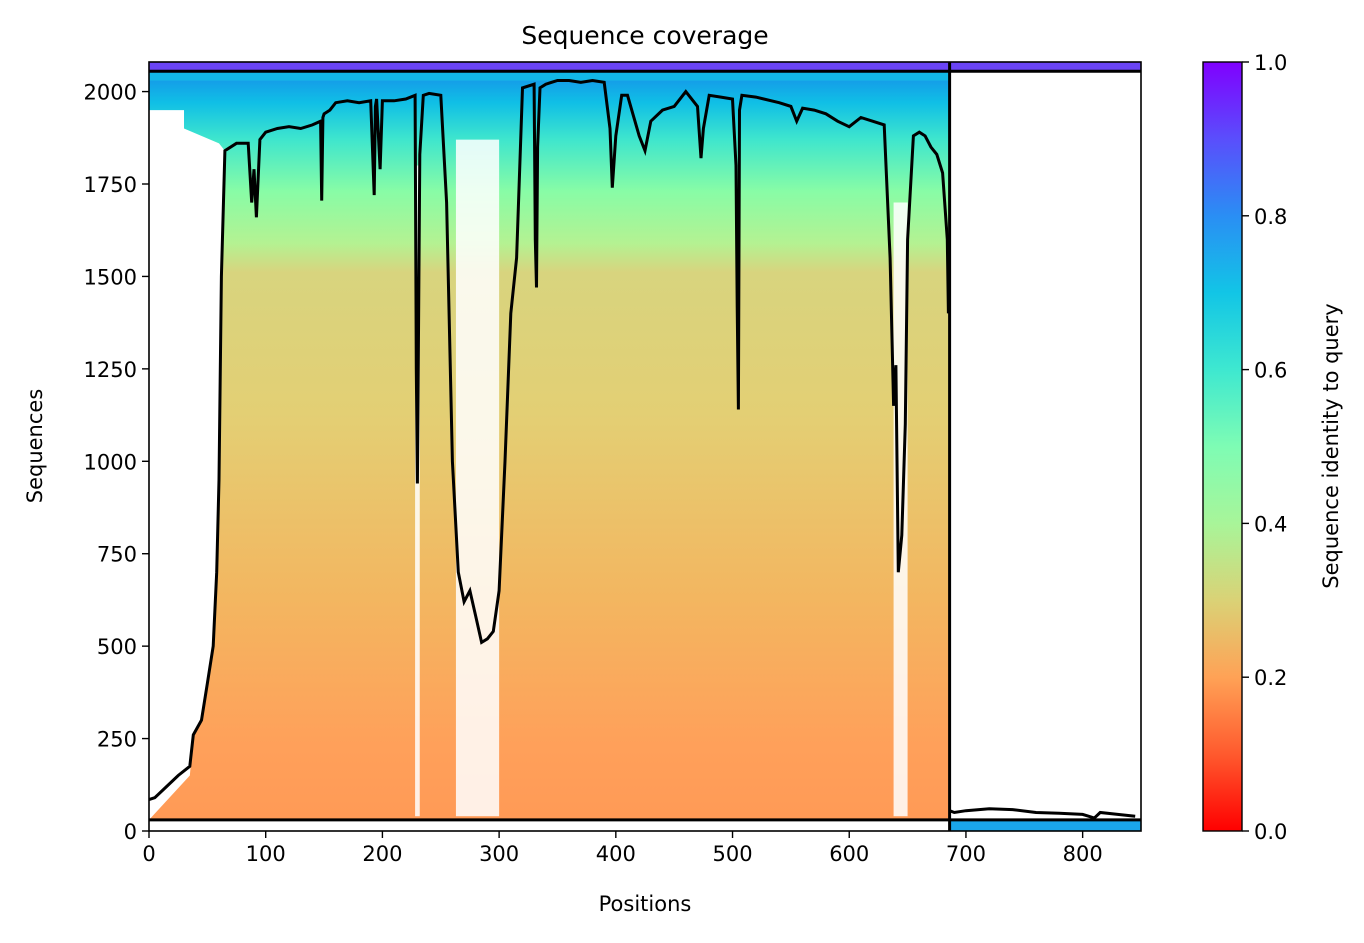 The height and width of the screenshot is (943, 1364). What do you see at coordinates (1045, 825) in the screenshot?
I see `segment2-bottom-band` at bounding box center [1045, 825].